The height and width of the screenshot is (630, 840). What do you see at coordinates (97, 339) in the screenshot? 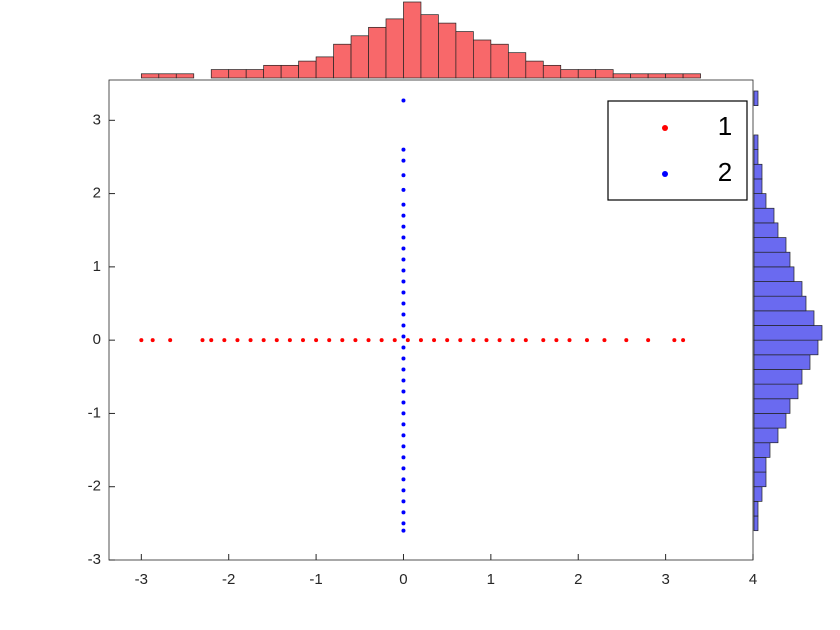
I see `y-tick-label: 0` at bounding box center [97, 339].